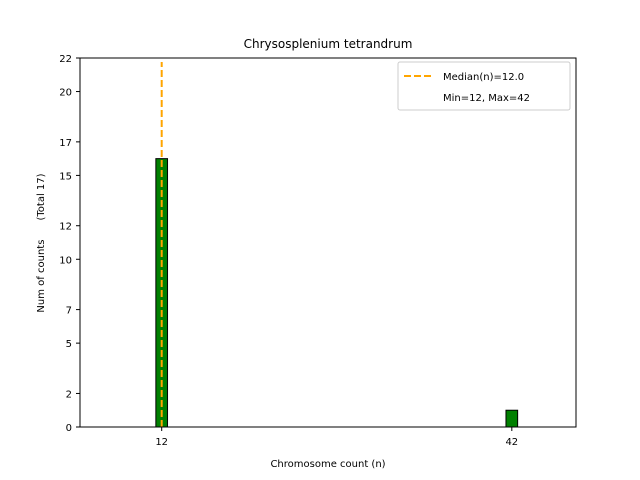 The height and width of the screenshot is (480, 640). Describe the element at coordinates (69, 244) in the screenshot. I see `y-axis: 0 2 5 7 10 12 15 17 20 22` at that location.